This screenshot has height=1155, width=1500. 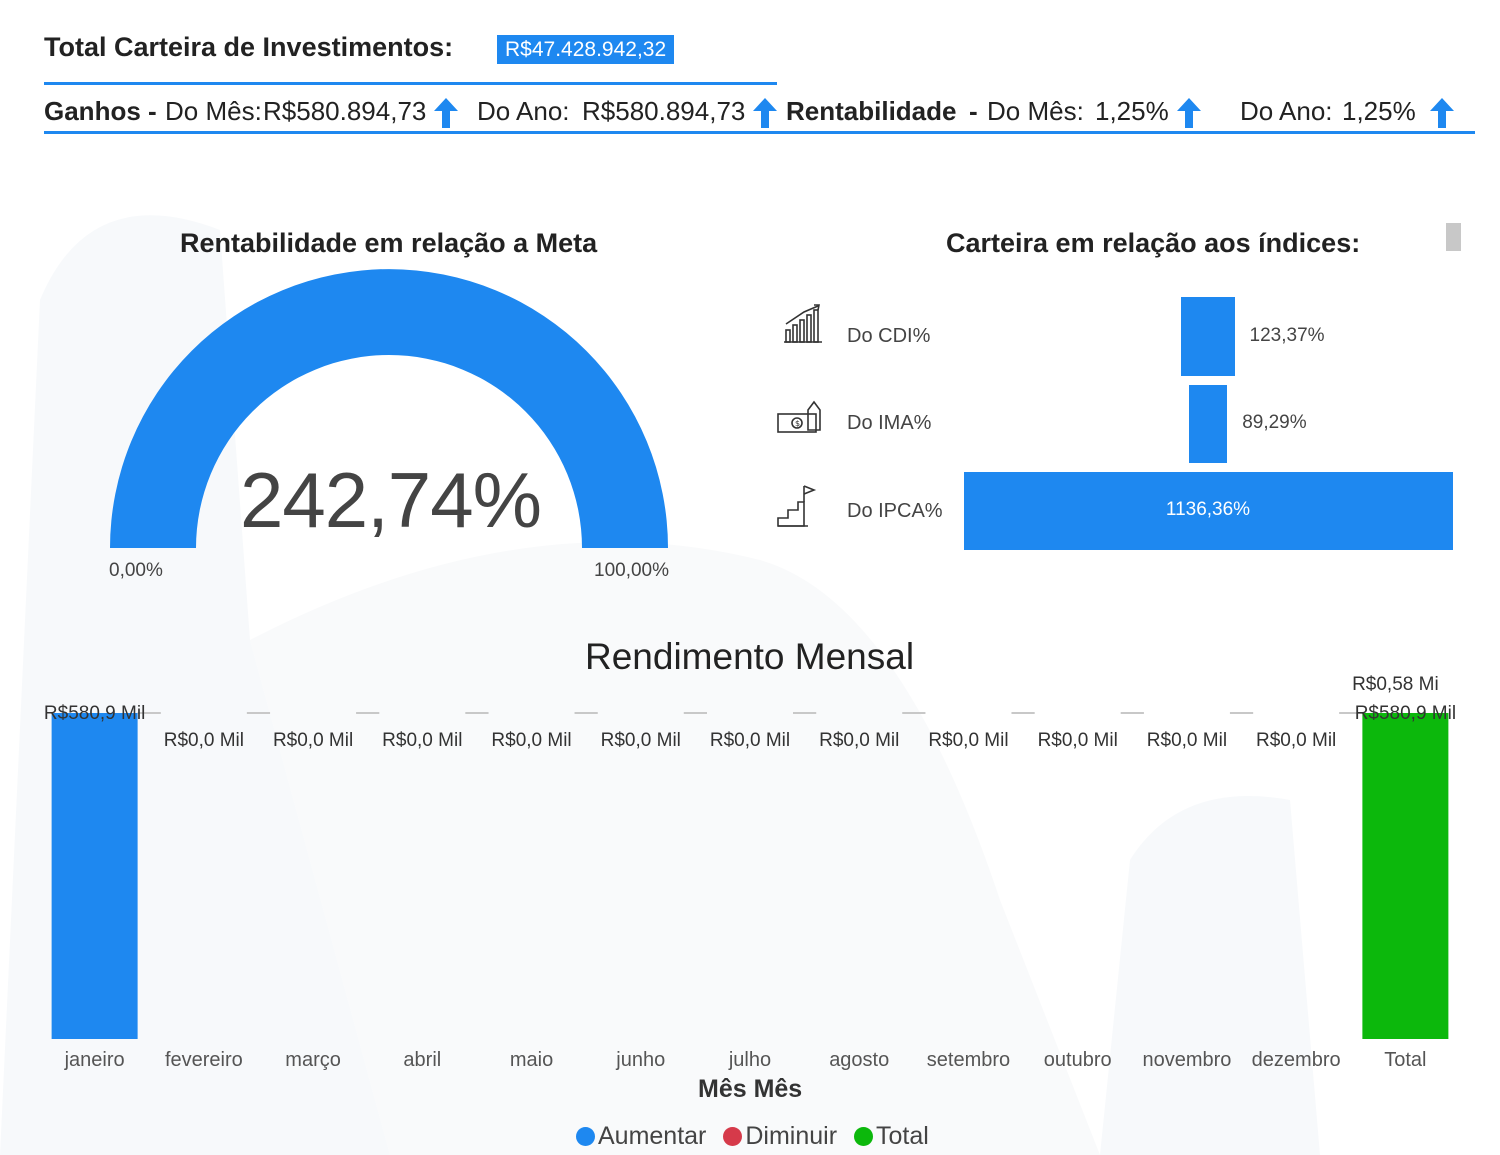 I want to click on money-house-icon: $, so click(x=799, y=416).